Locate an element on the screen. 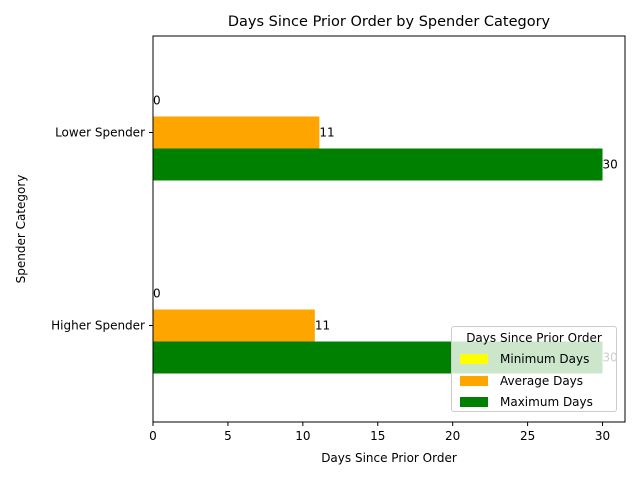 Image resolution: width=640 pixels, height=480 pixels. legend-label-minimum: Minimum Days is located at coordinates (545, 359).